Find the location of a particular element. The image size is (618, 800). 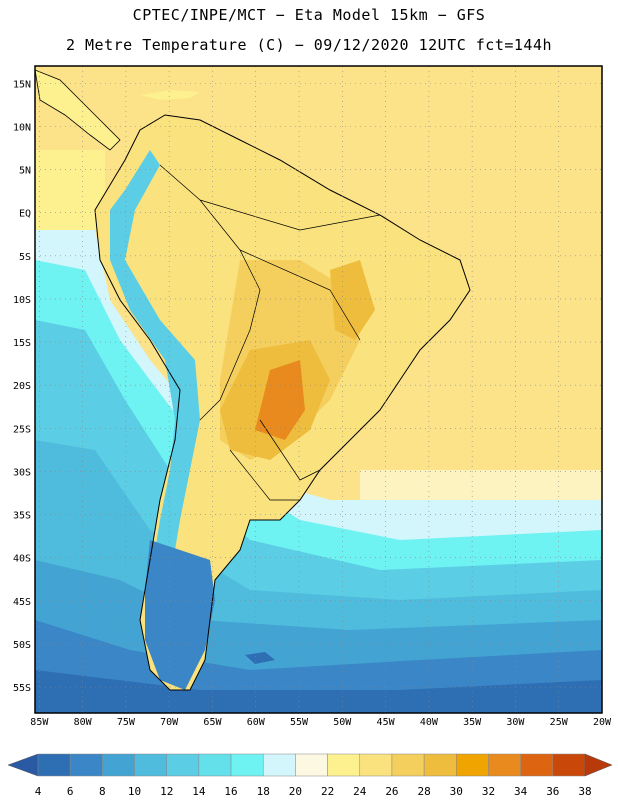

legend-label: 26 is located at coordinates (391, 791).